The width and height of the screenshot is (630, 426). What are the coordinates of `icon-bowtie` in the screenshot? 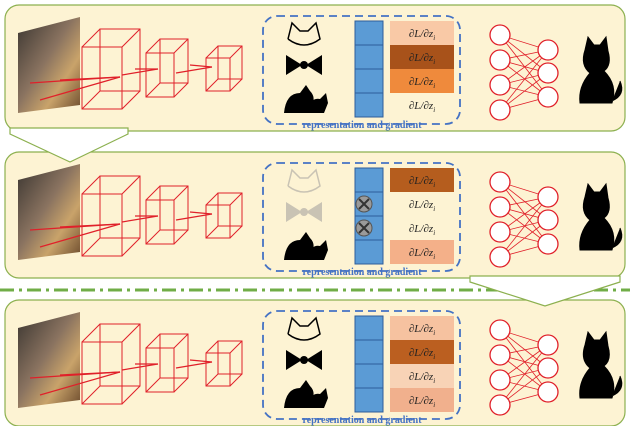 It's located at (304, 212).